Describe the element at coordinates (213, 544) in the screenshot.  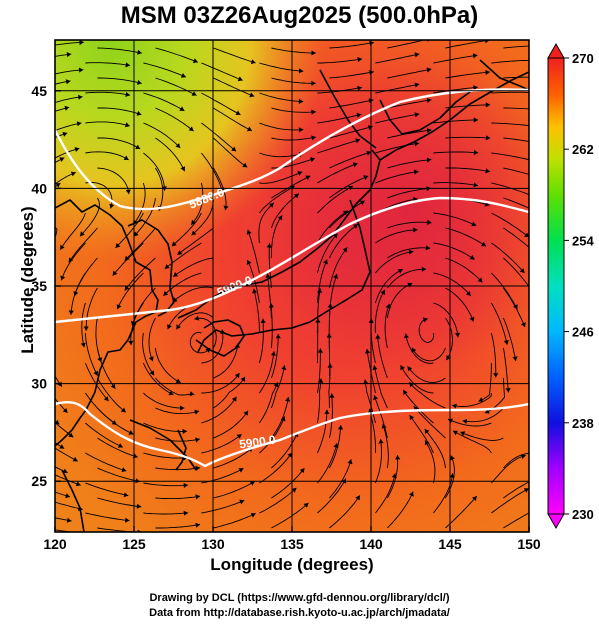
I see `x-tick-label: 130` at that location.